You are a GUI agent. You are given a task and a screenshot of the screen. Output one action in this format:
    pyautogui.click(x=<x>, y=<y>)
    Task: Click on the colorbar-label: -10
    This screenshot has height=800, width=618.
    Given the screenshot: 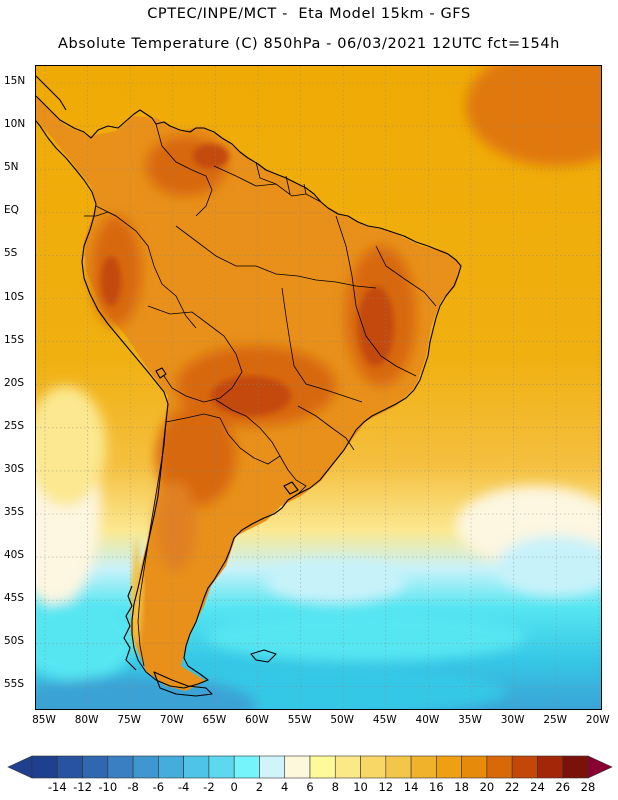 What is the action you would take?
    pyautogui.click(x=108, y=787)
    